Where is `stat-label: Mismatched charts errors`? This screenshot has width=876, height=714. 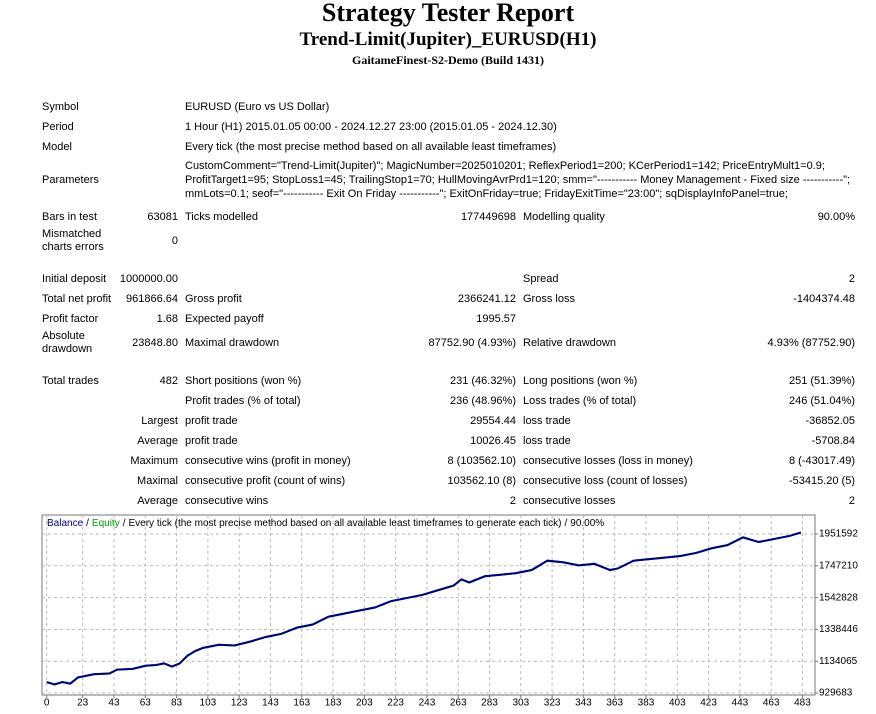
stat-label: Mismatched charts errors is located at coordinates (73, 240).